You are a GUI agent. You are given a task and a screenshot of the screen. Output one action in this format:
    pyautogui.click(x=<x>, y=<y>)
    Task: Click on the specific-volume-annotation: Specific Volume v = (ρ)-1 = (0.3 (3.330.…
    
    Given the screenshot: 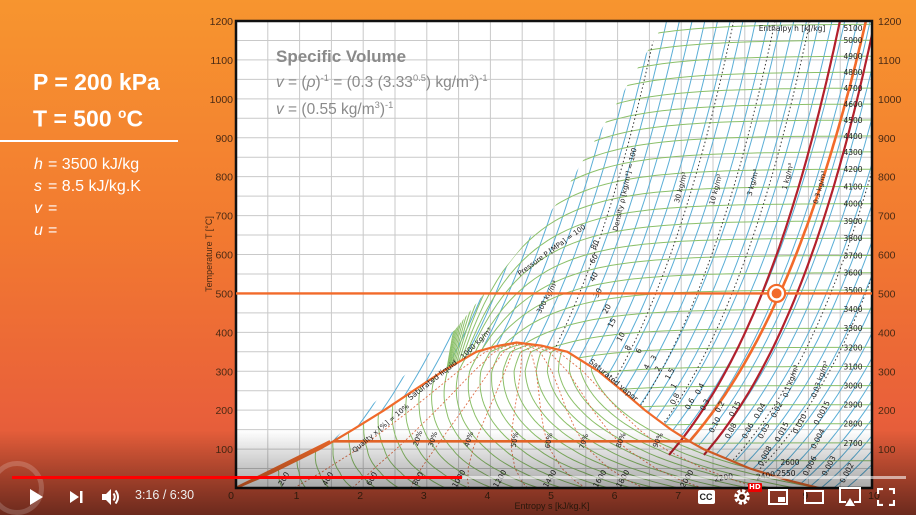 What is the action you would take?
    pyautogui.click(x=382, y=83)
    